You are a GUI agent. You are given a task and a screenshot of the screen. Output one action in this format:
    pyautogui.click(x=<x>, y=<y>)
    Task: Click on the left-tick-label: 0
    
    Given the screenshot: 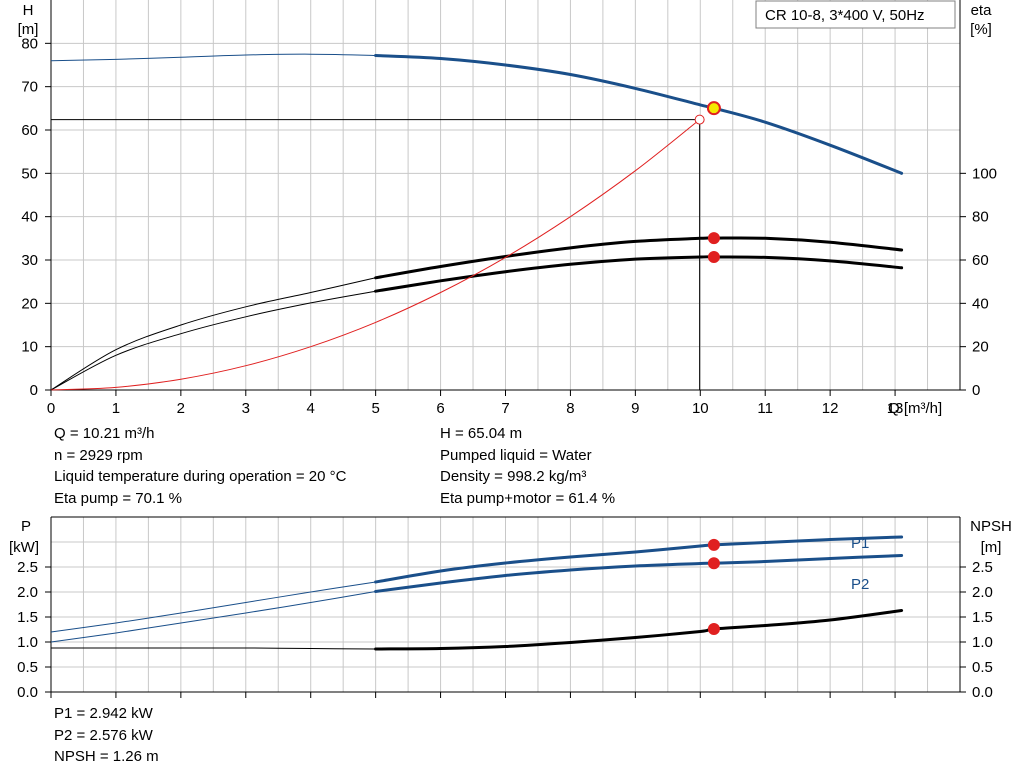 What is the action you would take?
    pyautogui.click(x=34, y=390)
    